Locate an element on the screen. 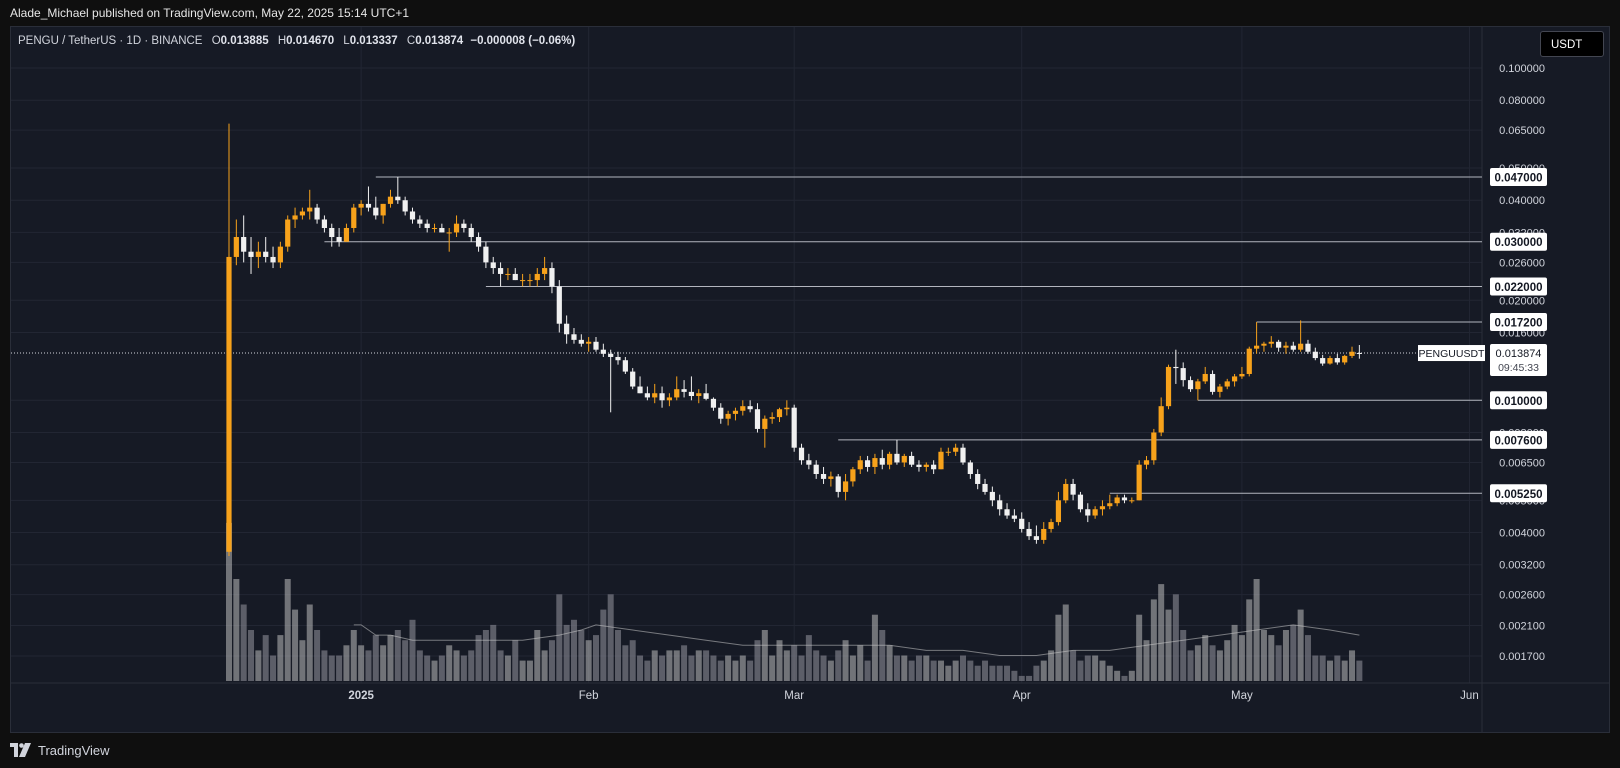 The height and width of the screenshot is (768, 1620). currency-button: USDT is located at coordinates (1572, 44).